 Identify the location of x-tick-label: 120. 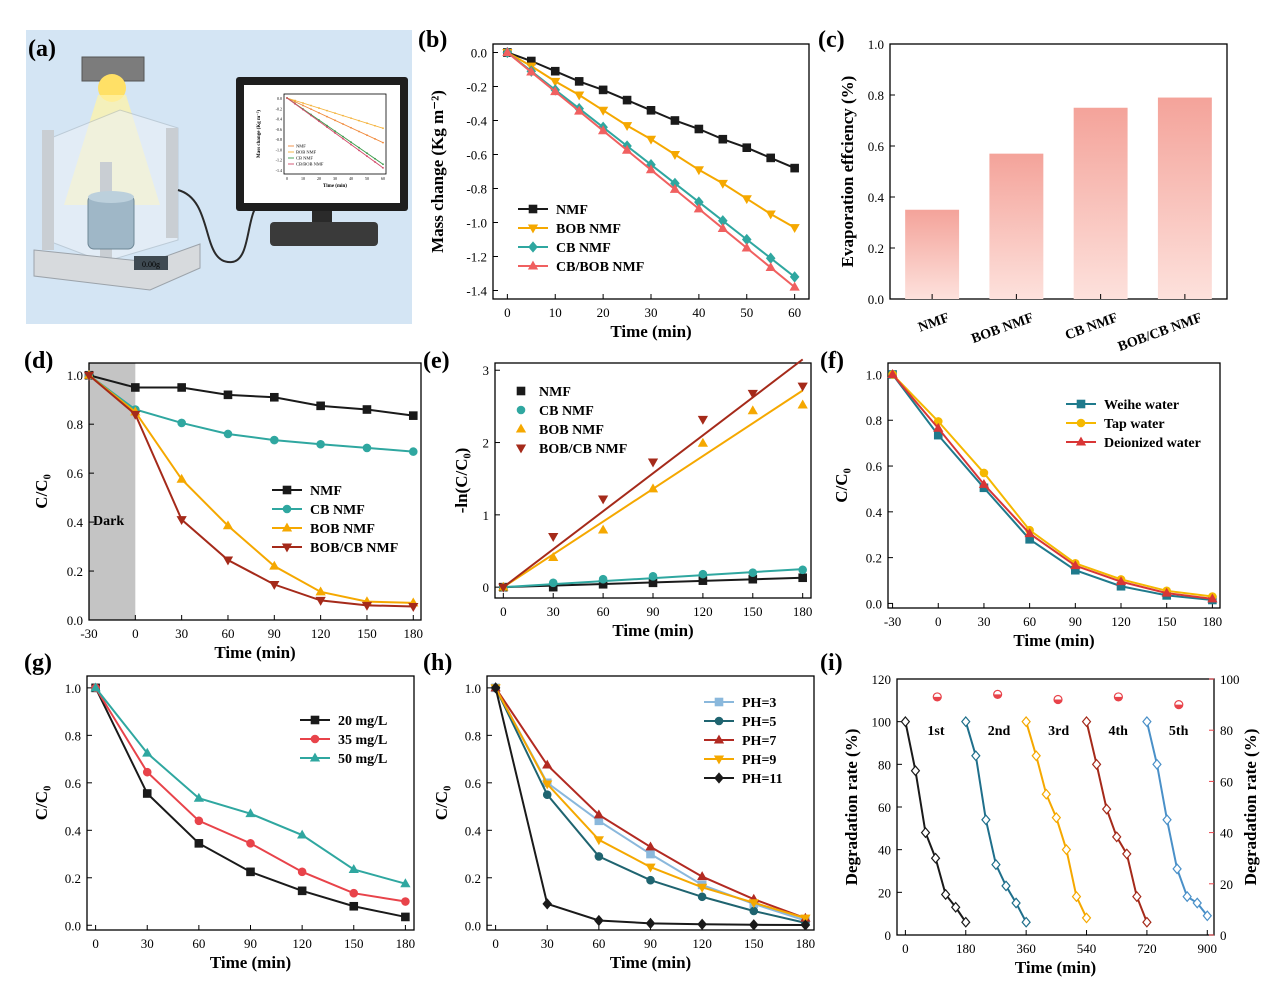
(1121, 621).